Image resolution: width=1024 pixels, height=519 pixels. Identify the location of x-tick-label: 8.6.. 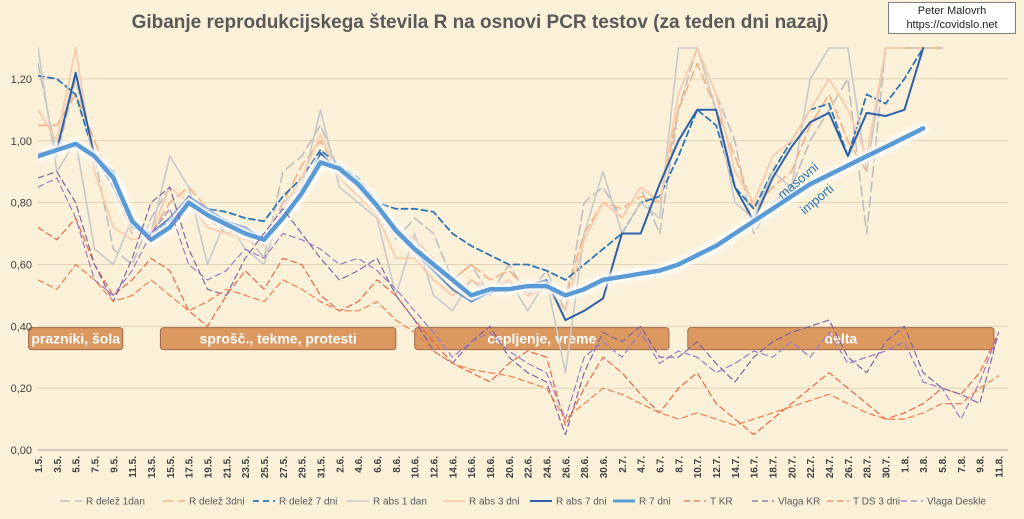
(397, 464).